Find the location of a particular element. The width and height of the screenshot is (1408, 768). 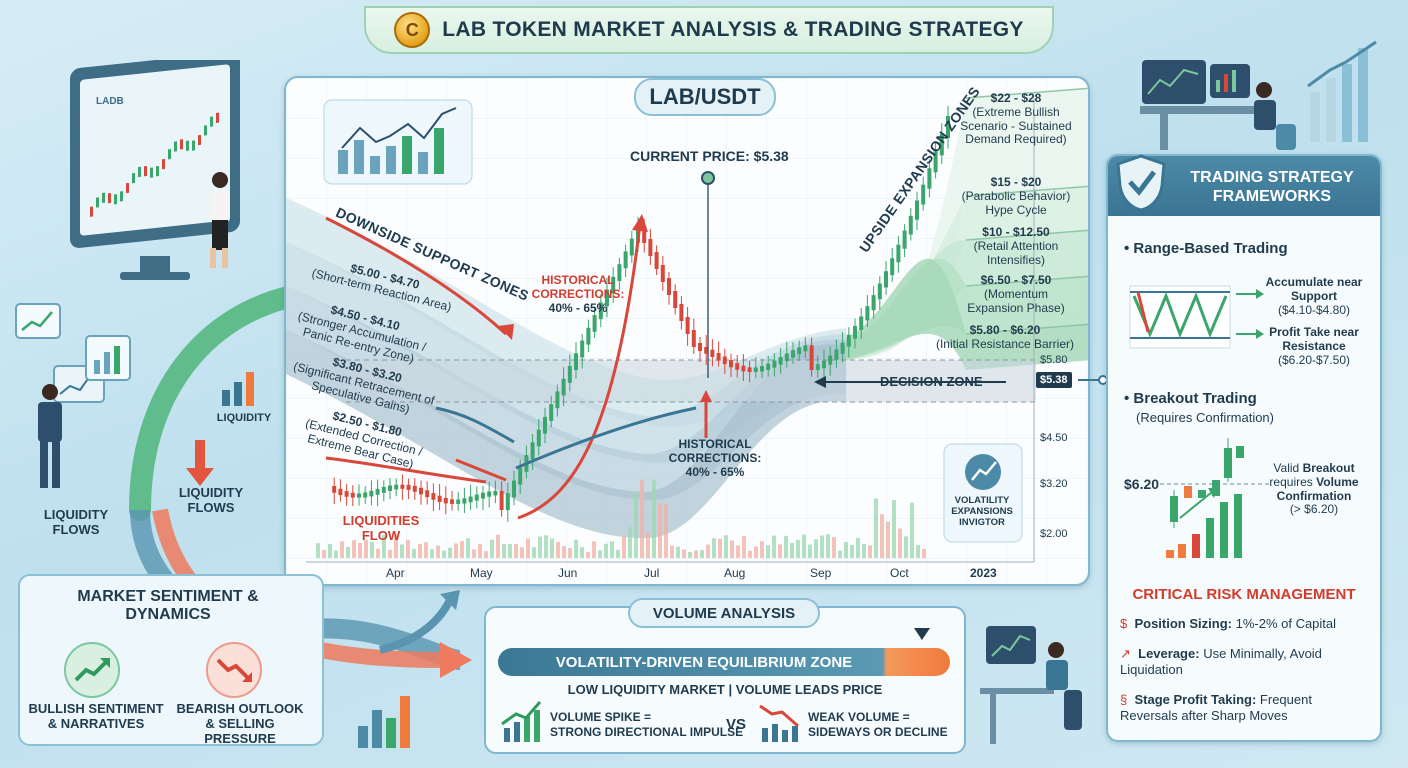

x-tick-jul: Jul is located at coordinates (652, 573).